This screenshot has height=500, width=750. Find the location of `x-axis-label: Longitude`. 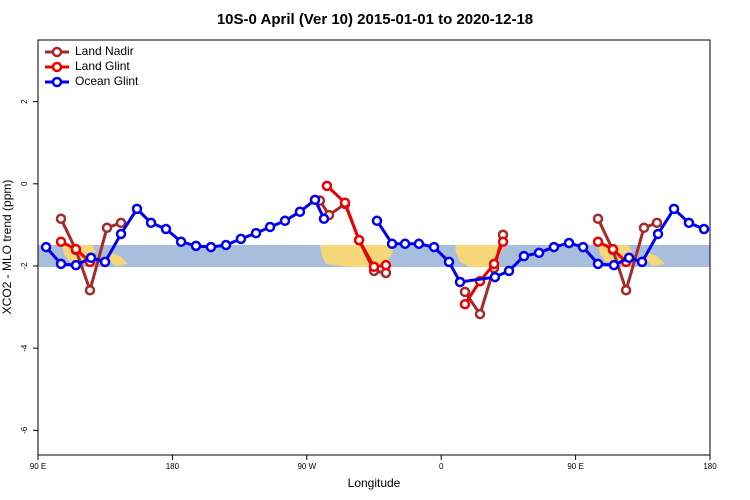

x-axis-label: Longitude is located at coordinates (374, 483).